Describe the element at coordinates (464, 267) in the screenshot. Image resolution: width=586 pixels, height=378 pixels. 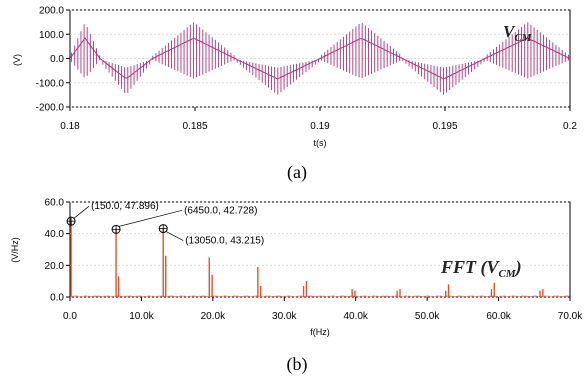
I see `panel-b-signal-label-prefix: FFT (` at that location.